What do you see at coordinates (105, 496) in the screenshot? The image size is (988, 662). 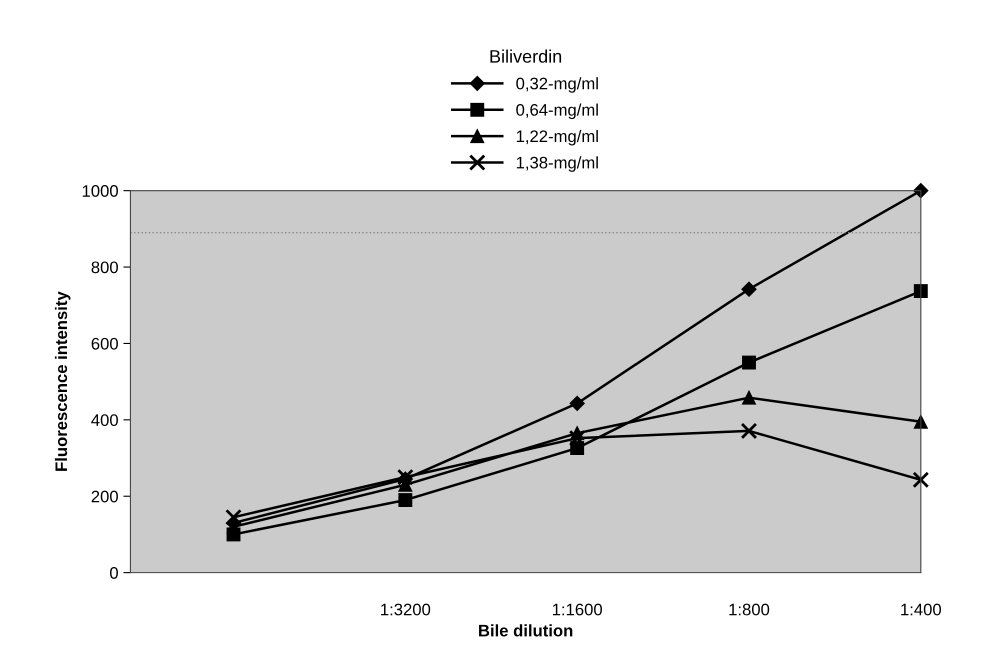 I see `y-tick-label: 200` at bounding box center [105, 496].